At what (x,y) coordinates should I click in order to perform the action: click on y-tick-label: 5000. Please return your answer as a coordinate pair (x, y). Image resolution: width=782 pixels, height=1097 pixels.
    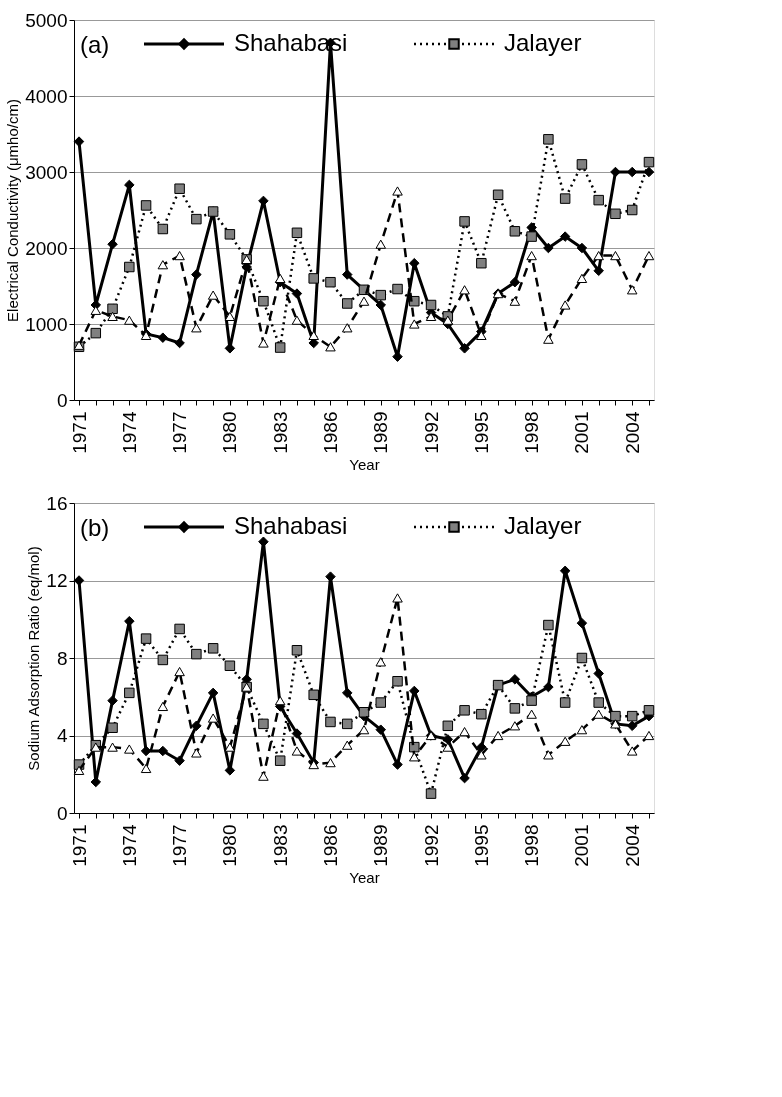
    Looking at the image, I should click on (46, 20).